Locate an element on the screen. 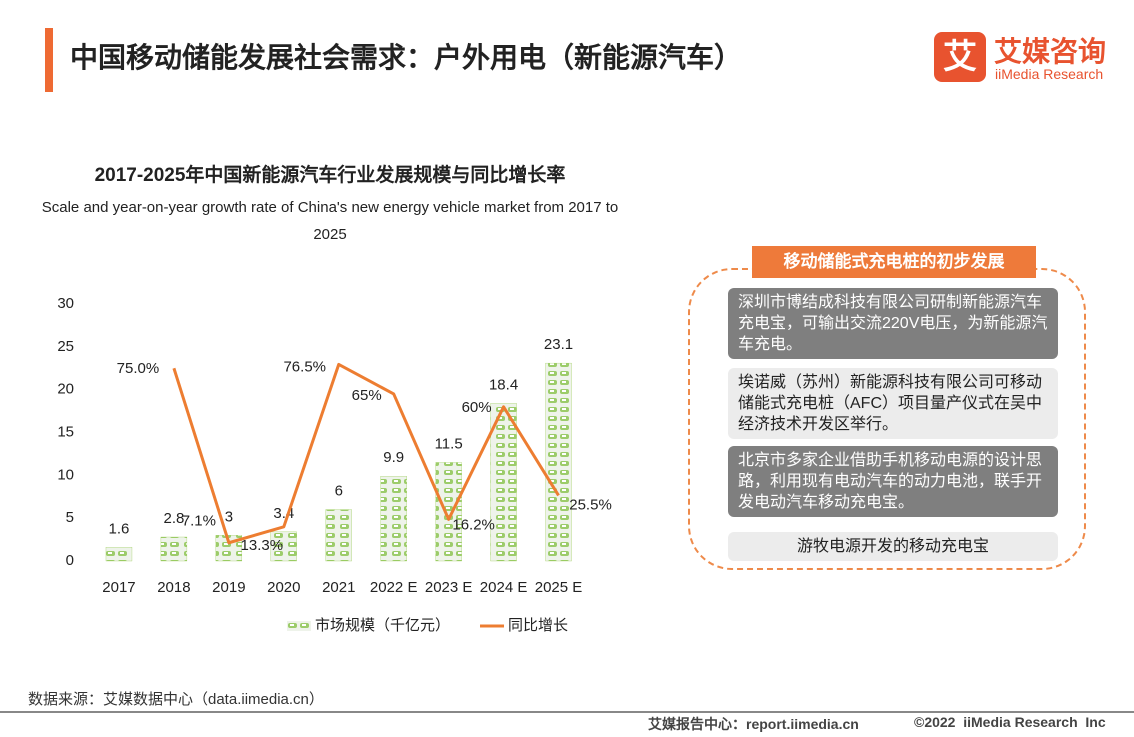 This screenshot has height=737, width=1134. bar-value-label: 11.5 is located at coordinates (449, 443).